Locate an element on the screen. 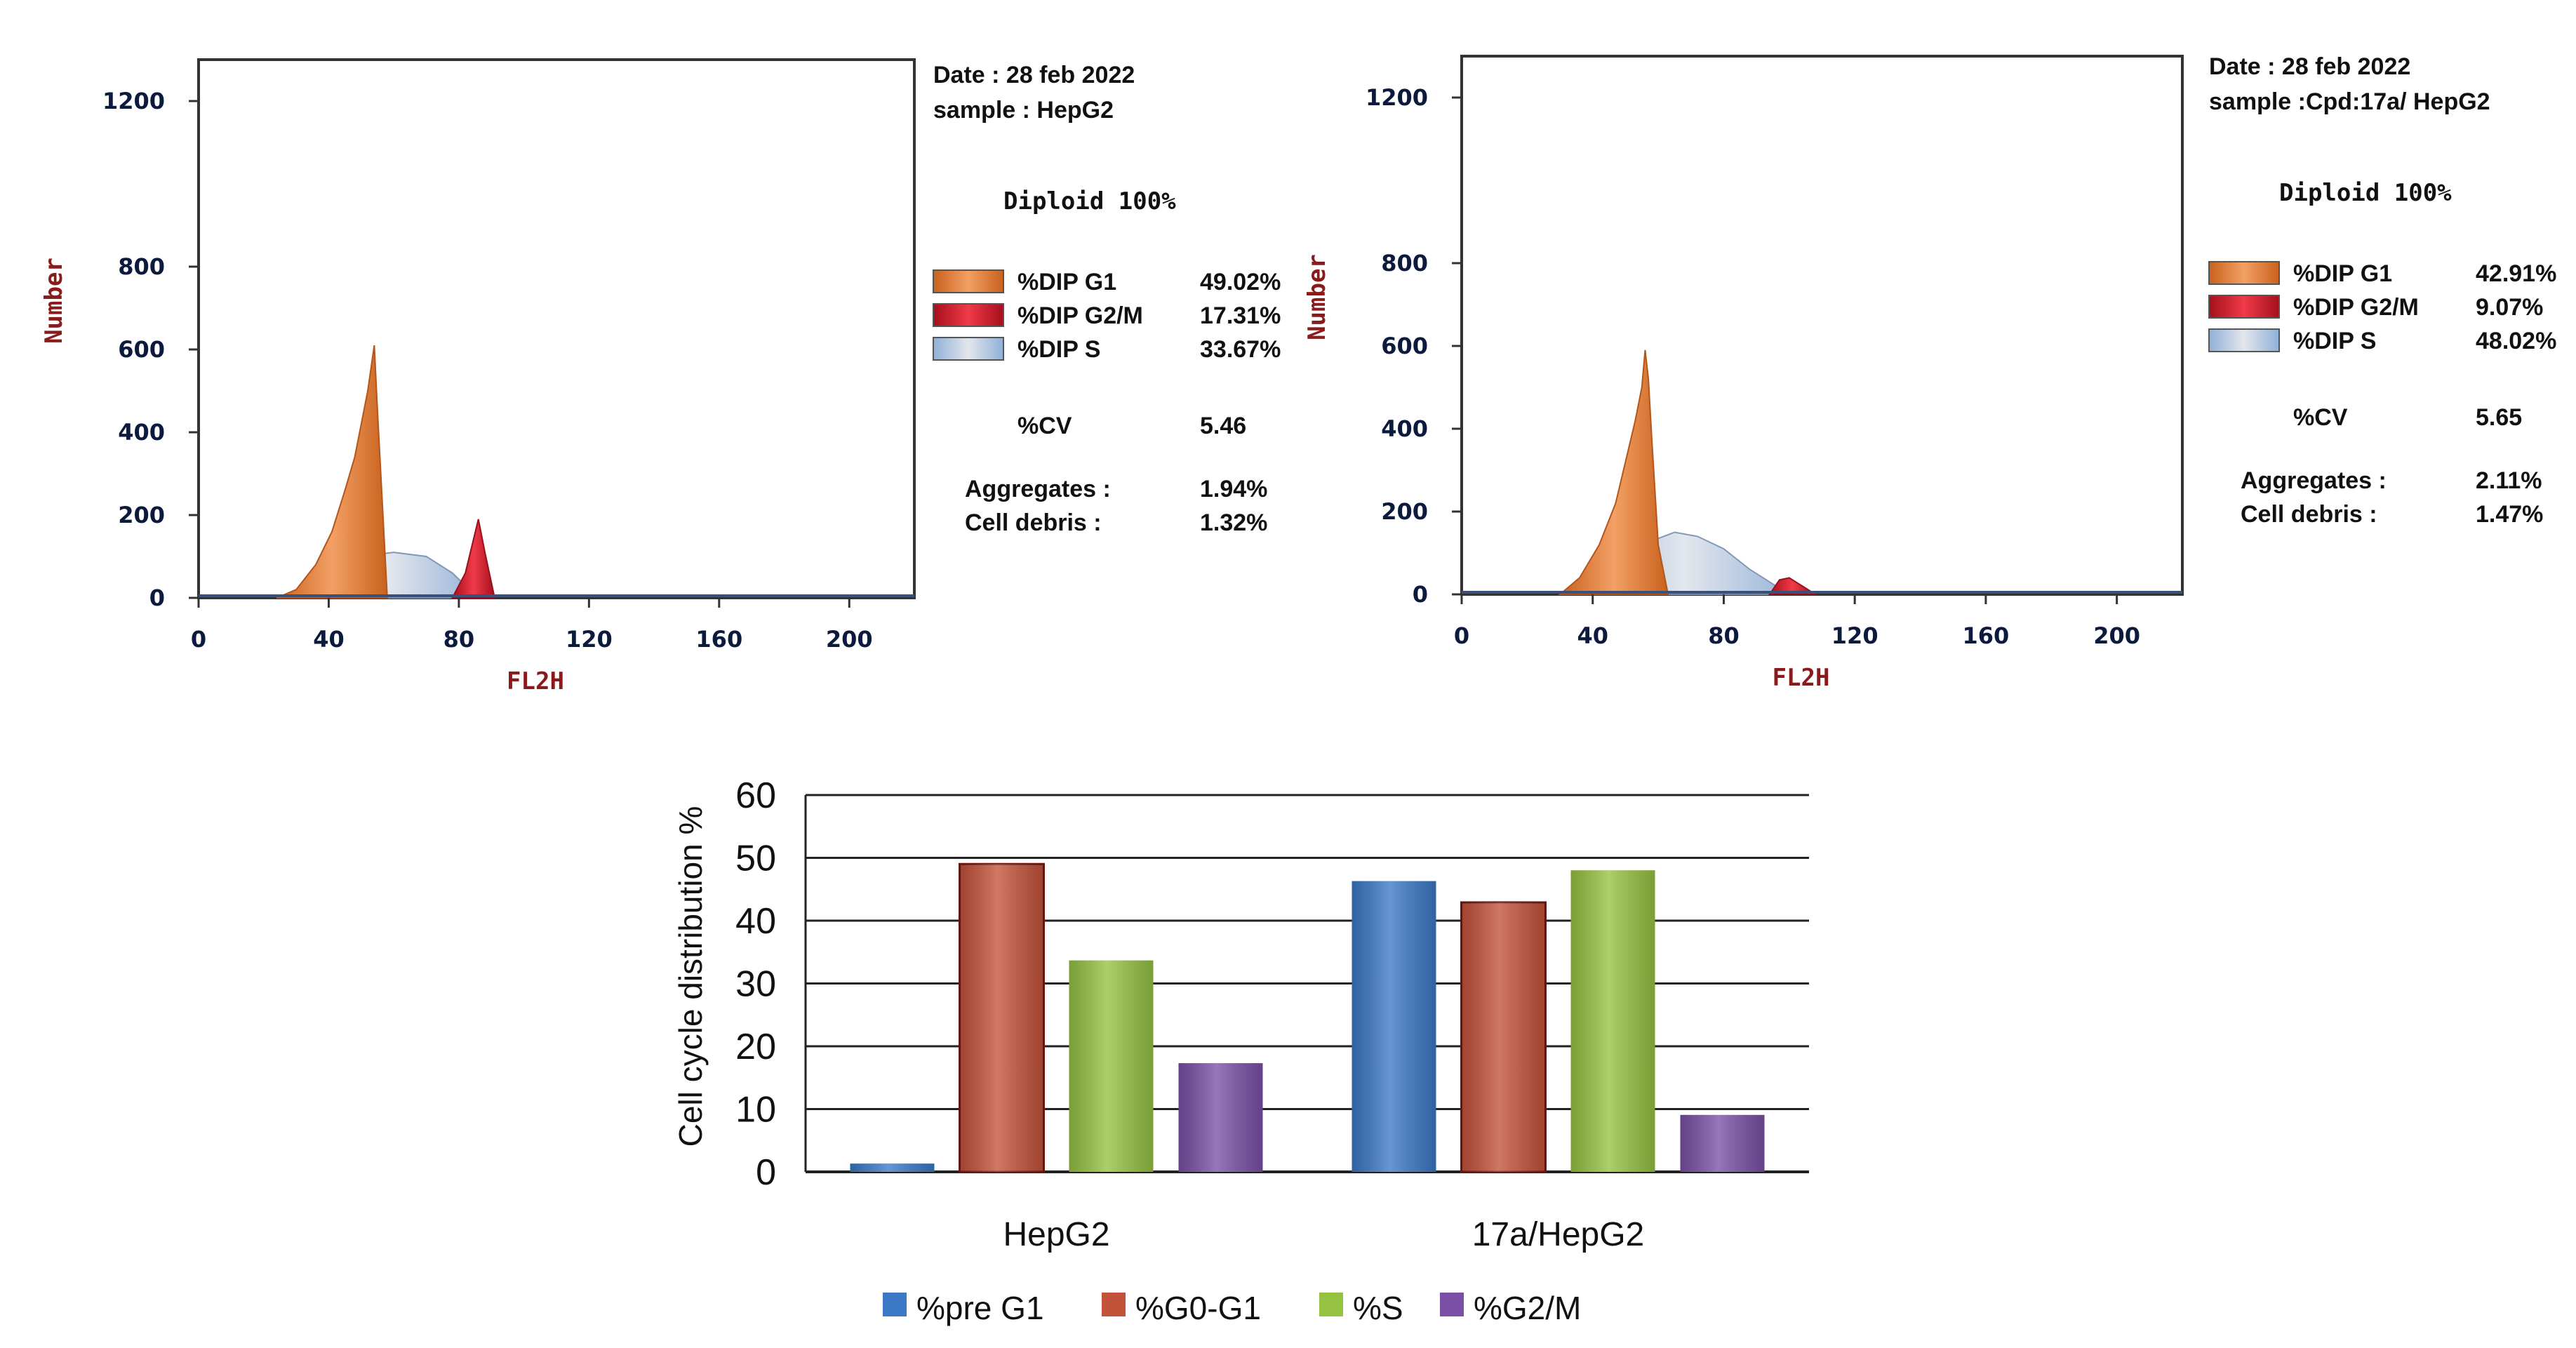  bar-category-label: HepG2 is located at coordinates (1056, 1234).